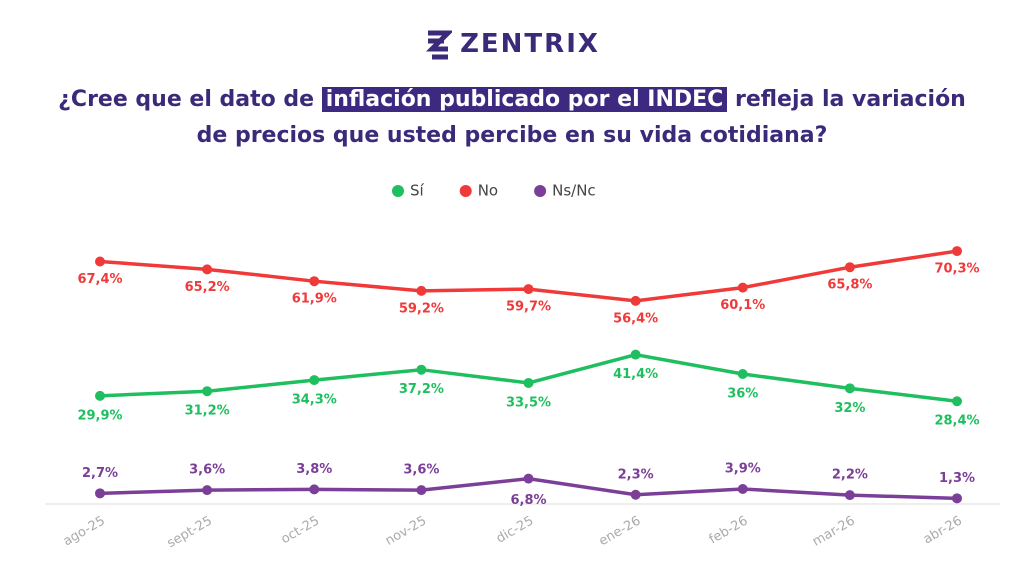 This screenshot has height=576, width=1024. Describe the element at coordinates (956, 269) in the screenshot. I see `data-label: 70,3%` at that location.